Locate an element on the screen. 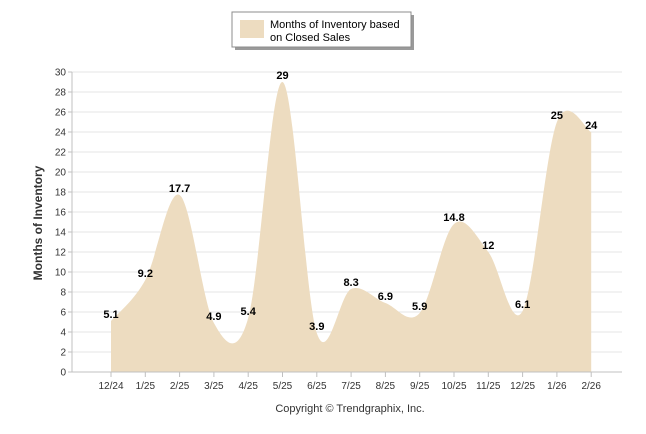  data-label: 6.9 is located at coordinates (385, 297).